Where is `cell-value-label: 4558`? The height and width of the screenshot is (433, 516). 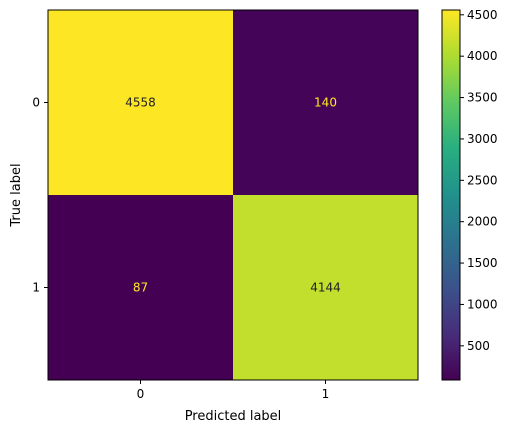 cell-value-label: 4558 is located at coordinates (140, 103).